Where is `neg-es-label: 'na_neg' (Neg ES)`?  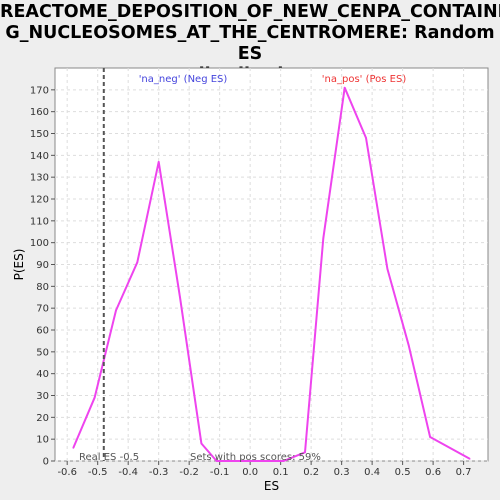
neg-es-label: 'na_neg' (Neg ES) is located at coordinates (183, 79).